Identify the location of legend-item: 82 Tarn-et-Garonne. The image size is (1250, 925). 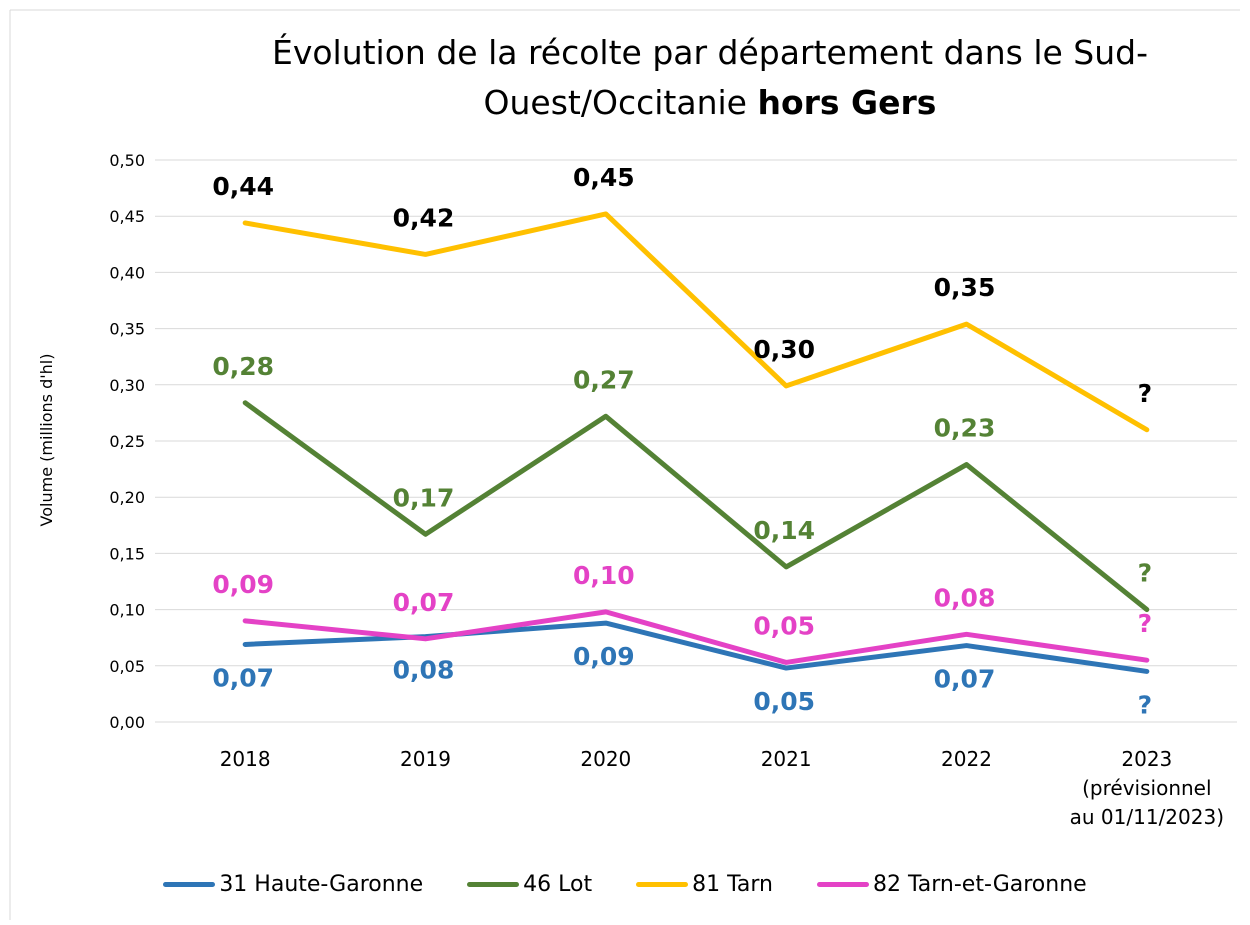
(951, 884).